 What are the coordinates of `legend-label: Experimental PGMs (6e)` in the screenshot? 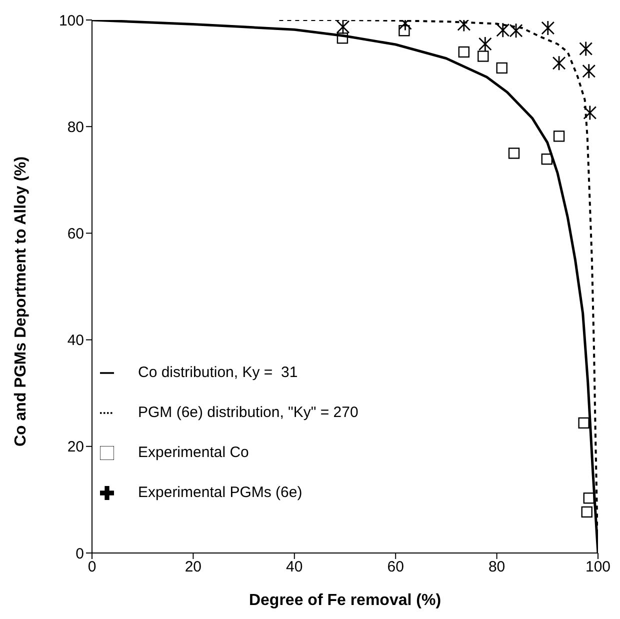 It's located at (220, 492).